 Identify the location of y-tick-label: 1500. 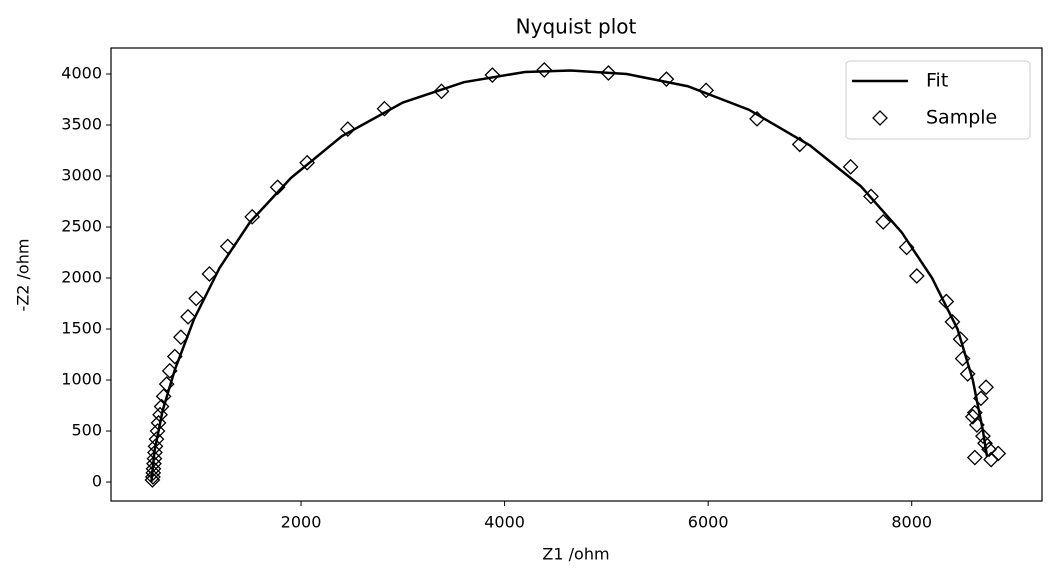
(81, 328).